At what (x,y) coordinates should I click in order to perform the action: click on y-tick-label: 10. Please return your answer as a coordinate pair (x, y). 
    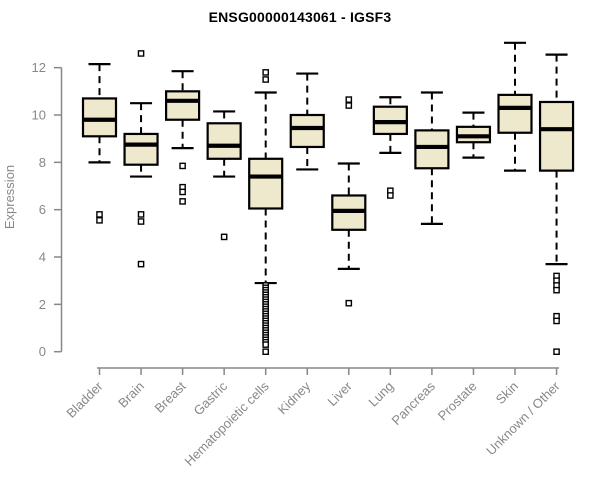
    Looking at the image, I should click on (39, 115).